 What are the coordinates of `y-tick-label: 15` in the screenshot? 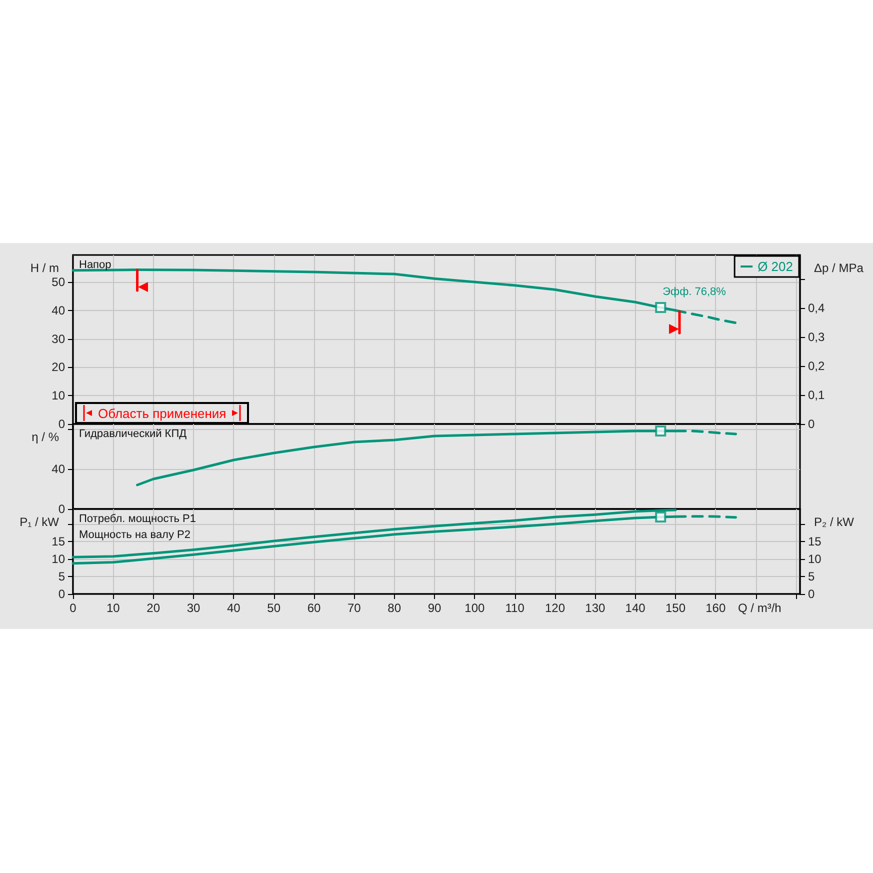 It's located at (59, 541).